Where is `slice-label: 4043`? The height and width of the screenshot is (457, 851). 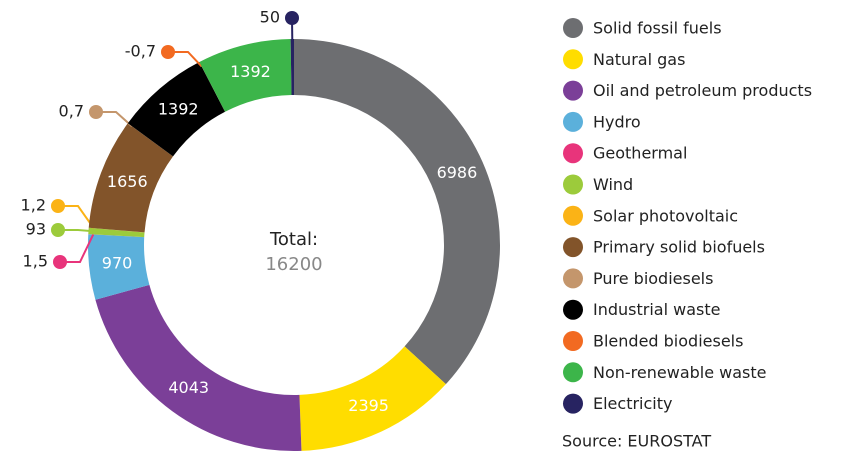
slice-label: 4043 is located at coordinates (188, 387).